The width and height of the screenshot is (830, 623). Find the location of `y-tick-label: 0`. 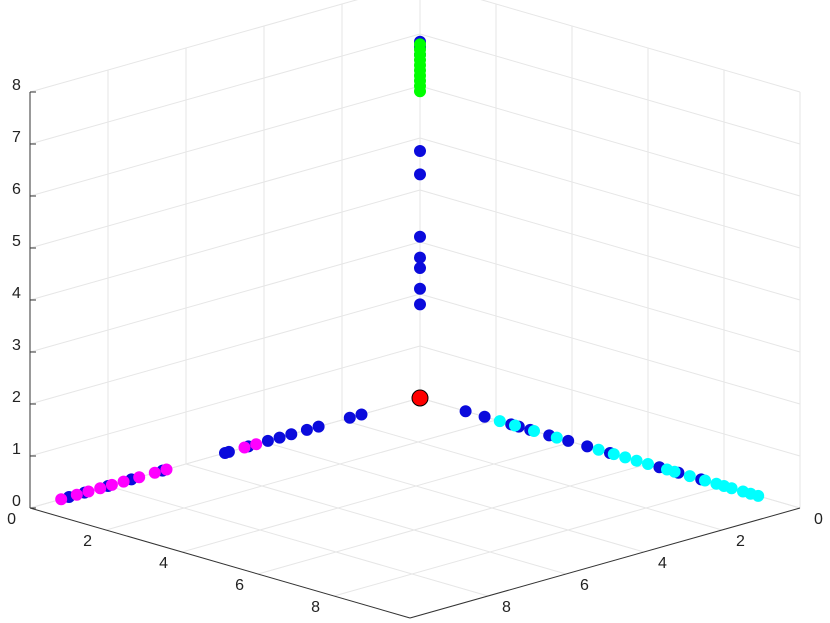

y-tick-label: 0 is located at coordinates (818, 519).